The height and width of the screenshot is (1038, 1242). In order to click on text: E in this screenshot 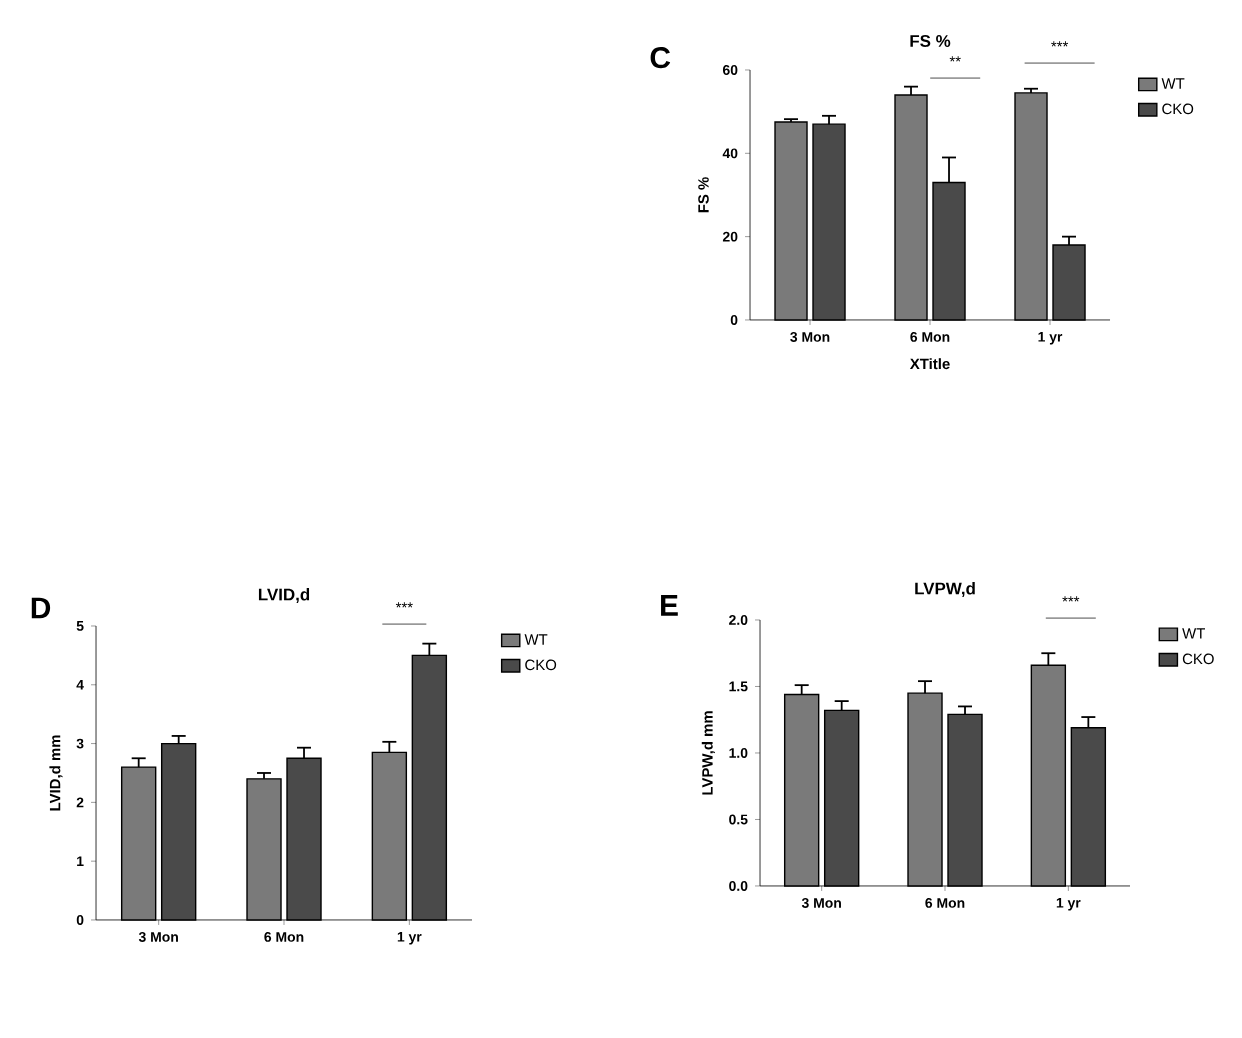, I will do `click(669, 605)`.